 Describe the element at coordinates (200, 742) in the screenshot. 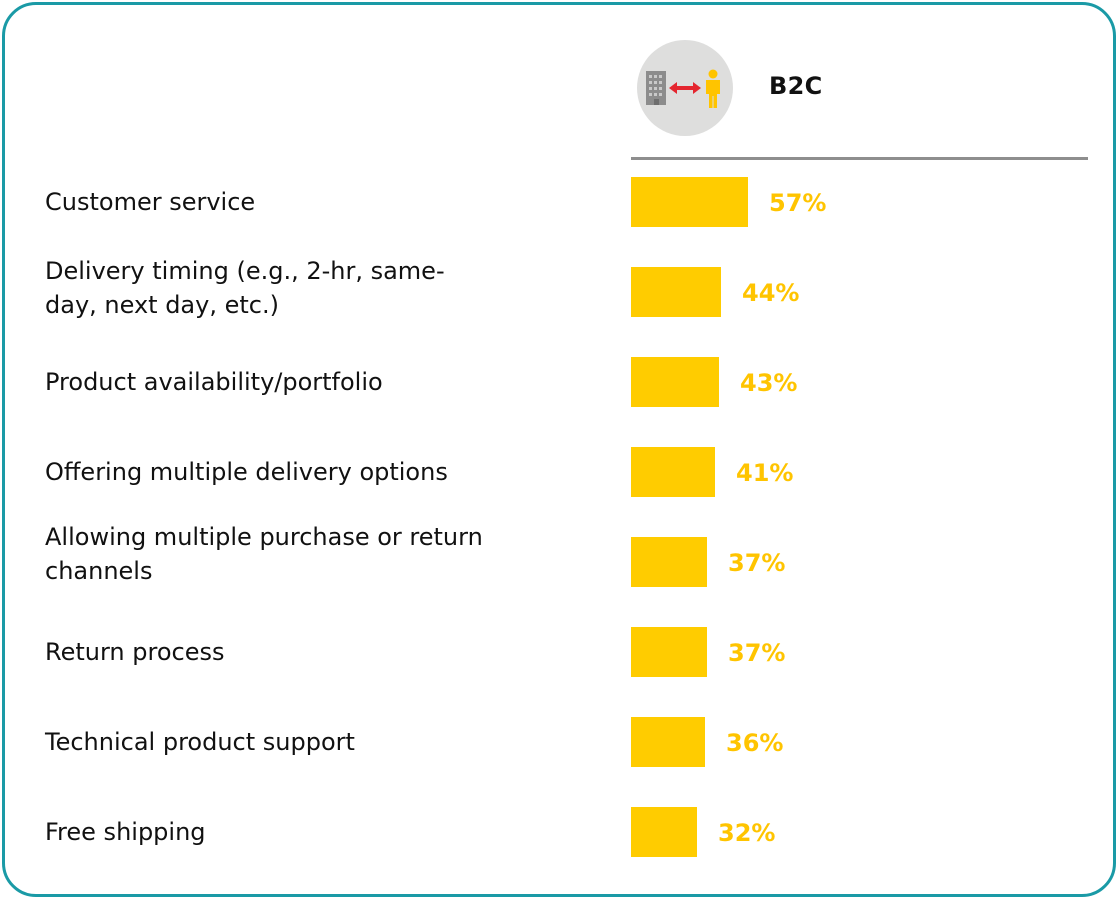

I see `category-label: Technical product support` at that location.